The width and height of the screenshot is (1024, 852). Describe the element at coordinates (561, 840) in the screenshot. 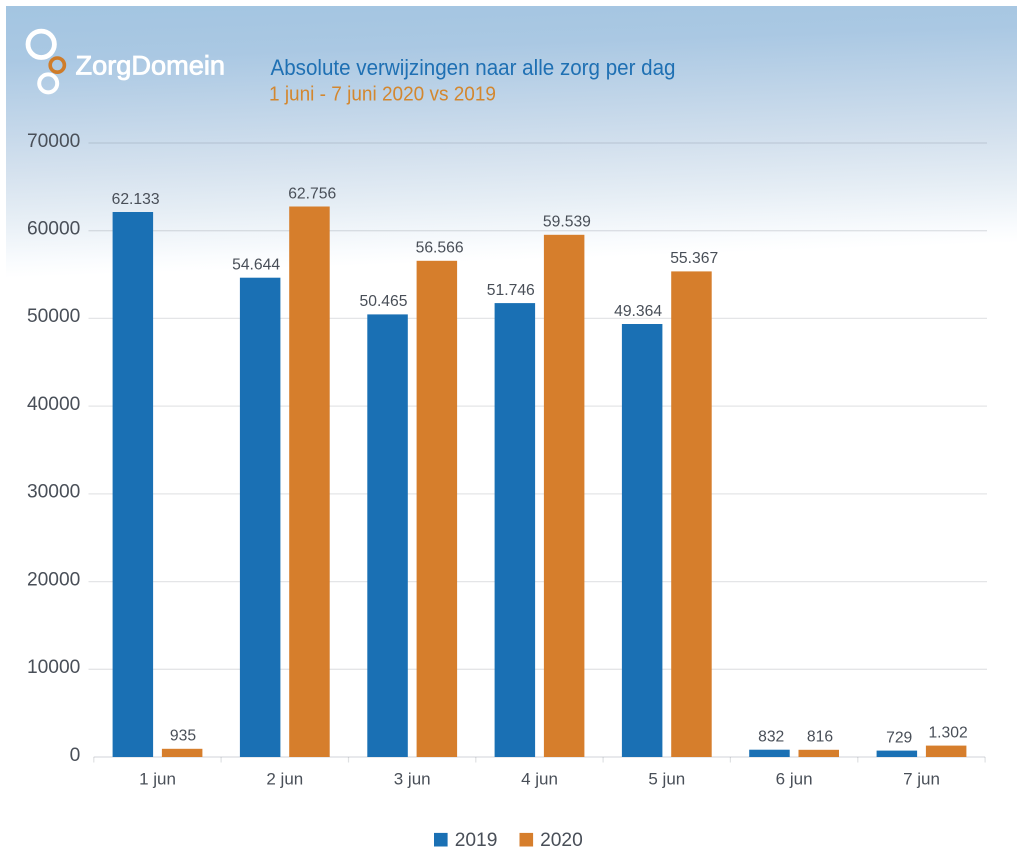

I see `svg-text: 2020` at that location.